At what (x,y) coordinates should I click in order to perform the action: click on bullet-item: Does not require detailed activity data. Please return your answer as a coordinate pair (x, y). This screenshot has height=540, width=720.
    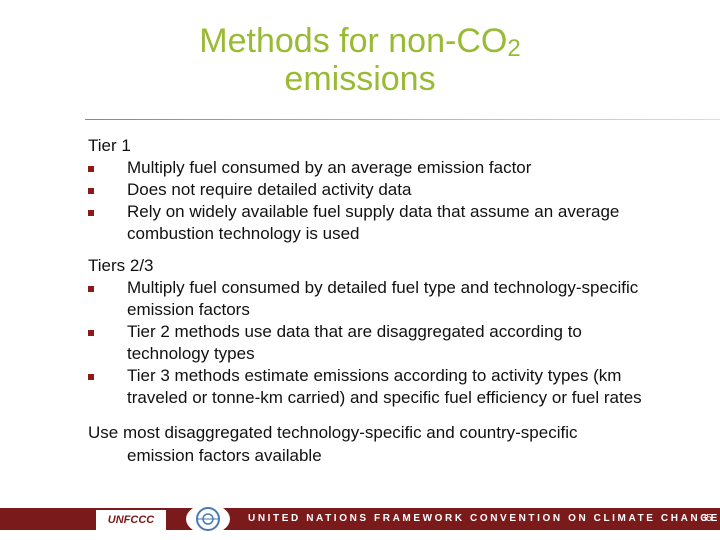
    Looking at the image, I should click on (368, 190).